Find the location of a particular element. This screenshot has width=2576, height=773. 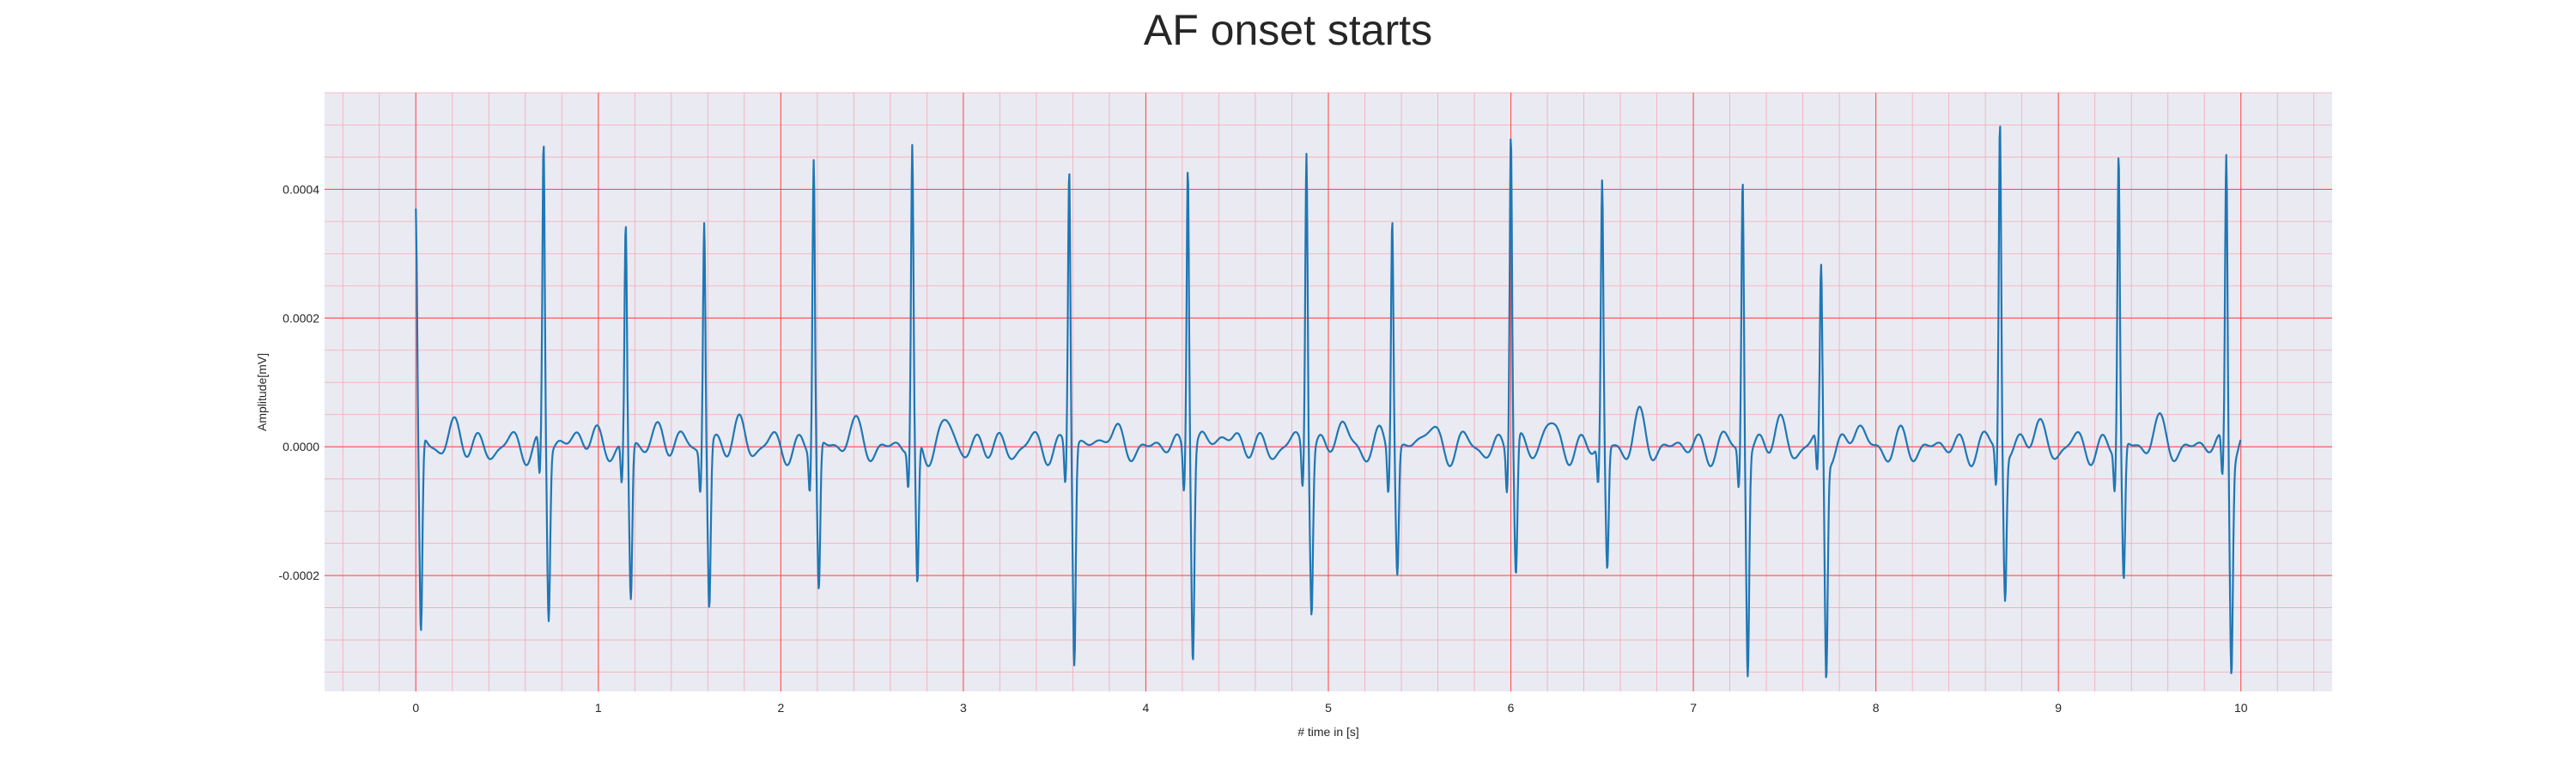

x-tick-label: 5 is located at coordinates (1328, 708).